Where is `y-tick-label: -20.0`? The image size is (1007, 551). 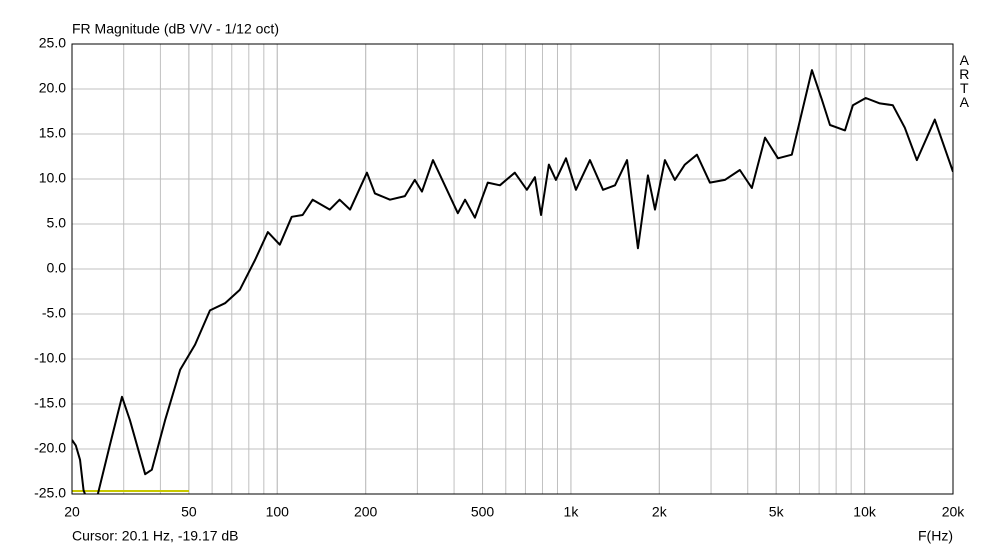
y-tick-label: -20.0 is located at coordinates (50, 448).